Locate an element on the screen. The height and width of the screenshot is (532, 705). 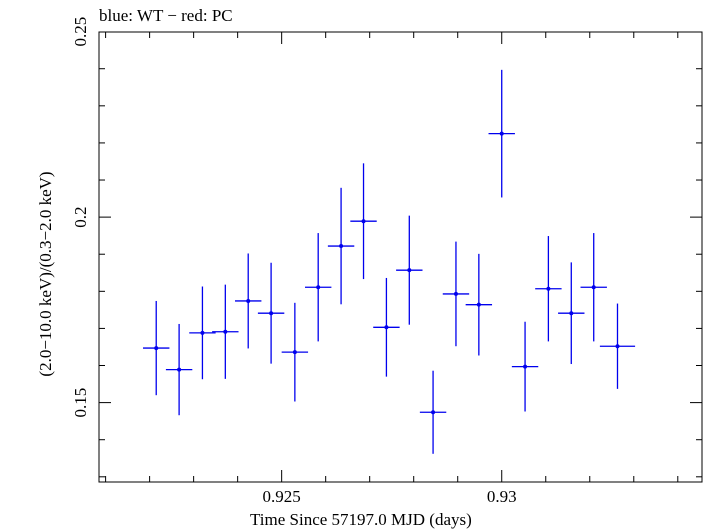
x-axis-label: Time Since 57197.0 MJD (days) is located at coordinates (361, 519).